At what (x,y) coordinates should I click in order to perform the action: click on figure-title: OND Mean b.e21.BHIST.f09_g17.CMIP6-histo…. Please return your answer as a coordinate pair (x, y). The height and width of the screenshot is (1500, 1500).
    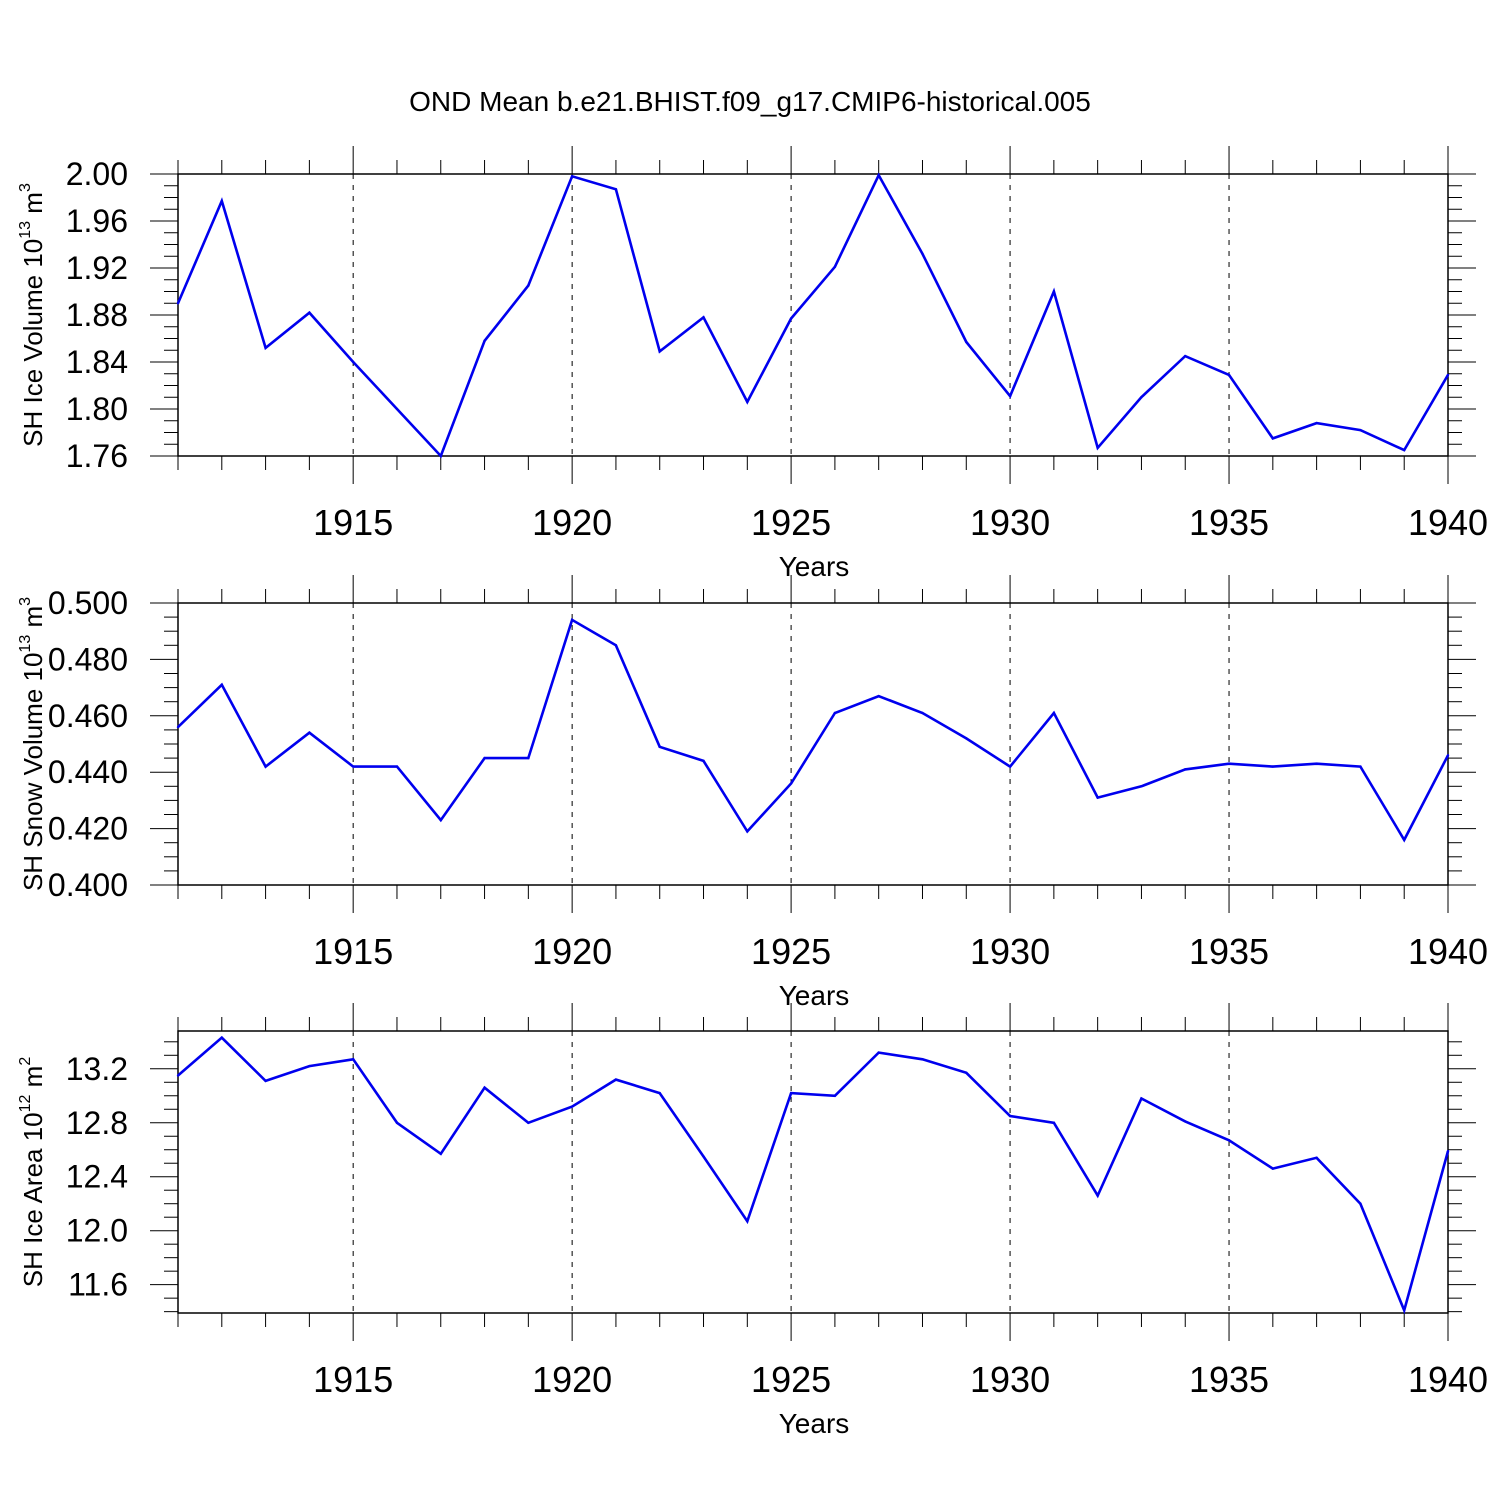
    Looking at the image, I should click on (750, 101).